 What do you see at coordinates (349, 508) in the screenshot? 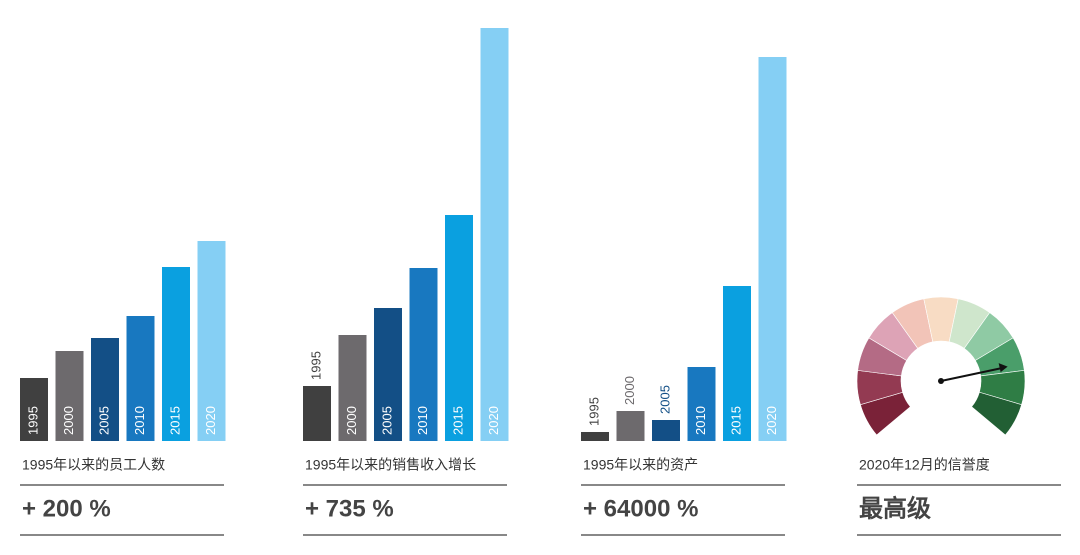
I see `headline: + 735 %` at bounding box center [349, 508].